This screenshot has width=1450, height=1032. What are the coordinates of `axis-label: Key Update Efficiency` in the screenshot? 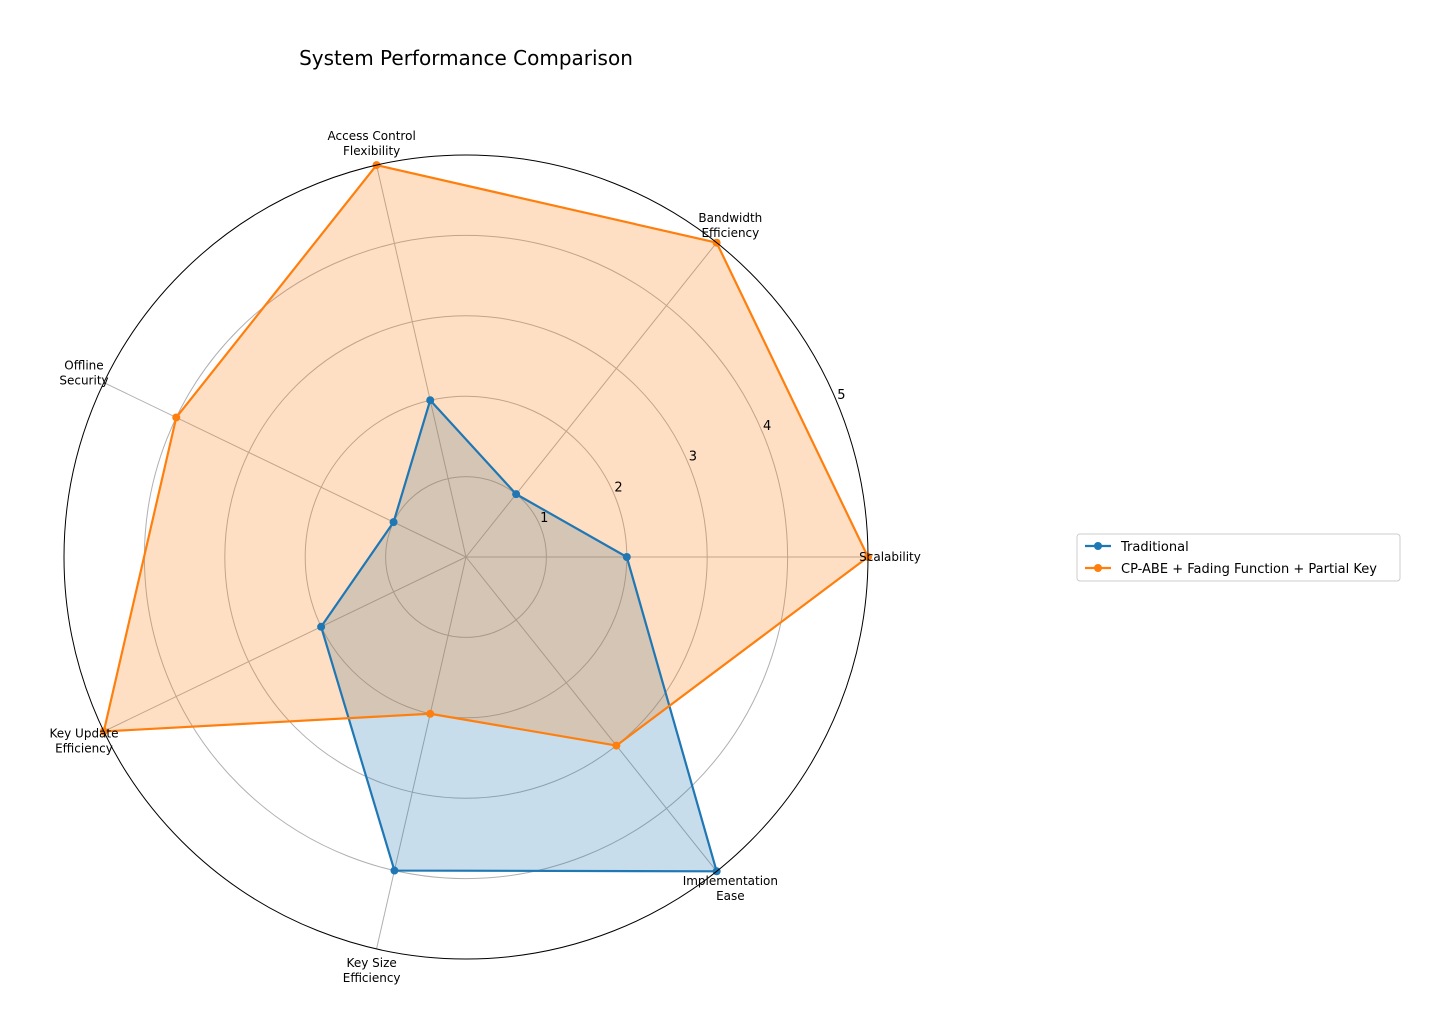 It's located at (83, 740).